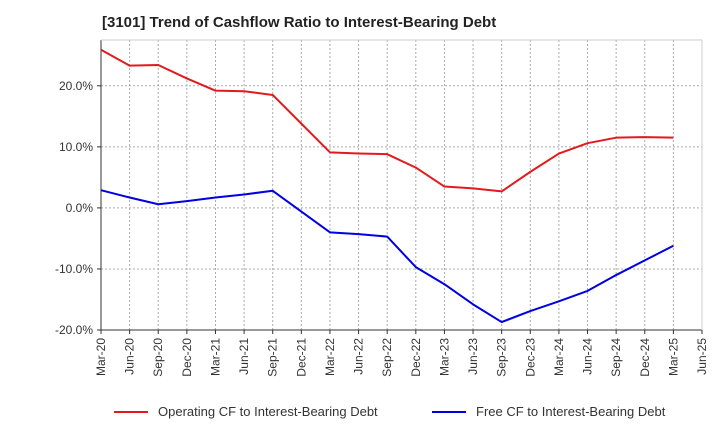  I want to click on x-tick-label: Jun-25, so click(702, 356).